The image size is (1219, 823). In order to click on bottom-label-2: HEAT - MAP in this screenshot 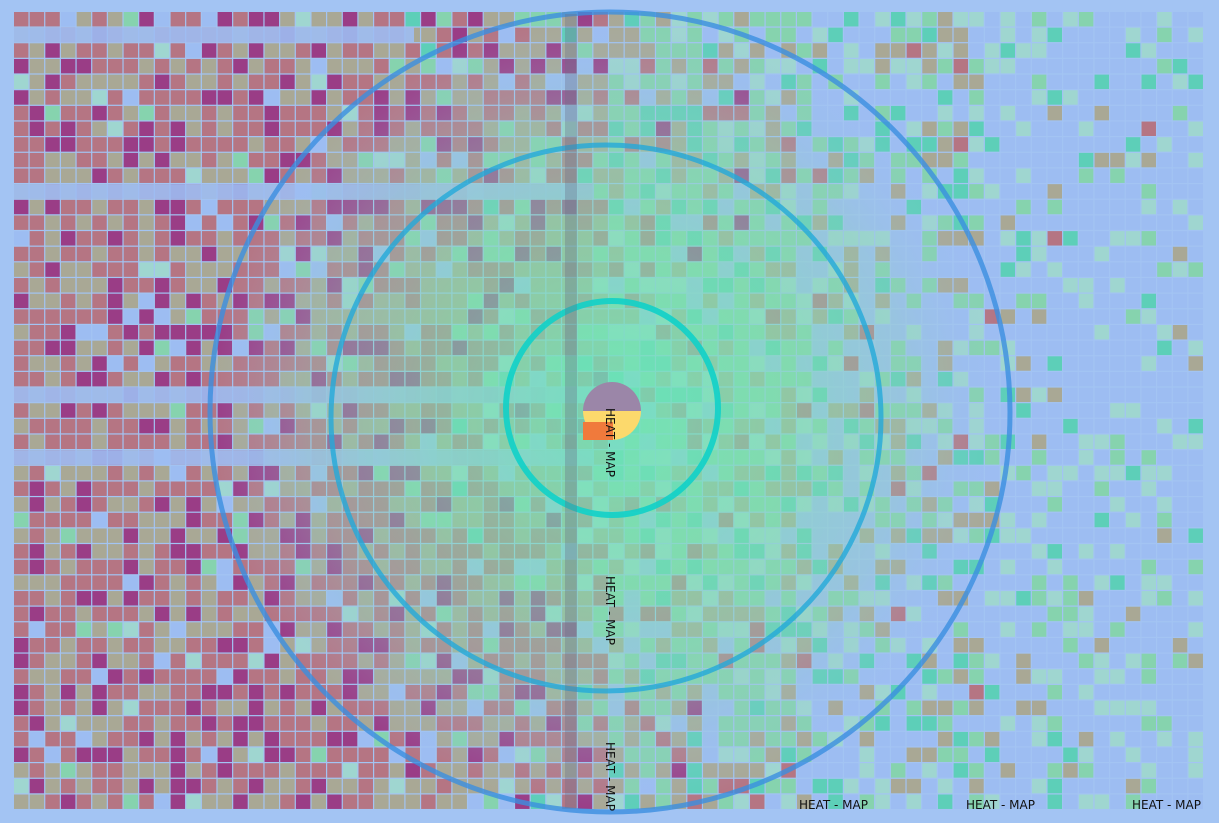, I will do `click(1000, 805)`.